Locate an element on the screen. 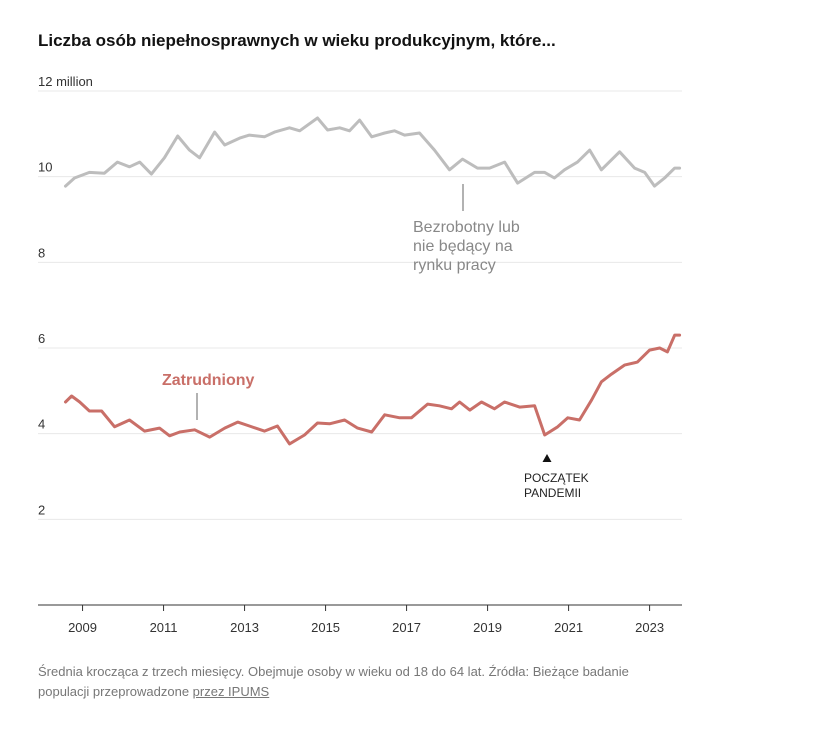  source-link: przez IPUMS is located at coordinates (231, 691).